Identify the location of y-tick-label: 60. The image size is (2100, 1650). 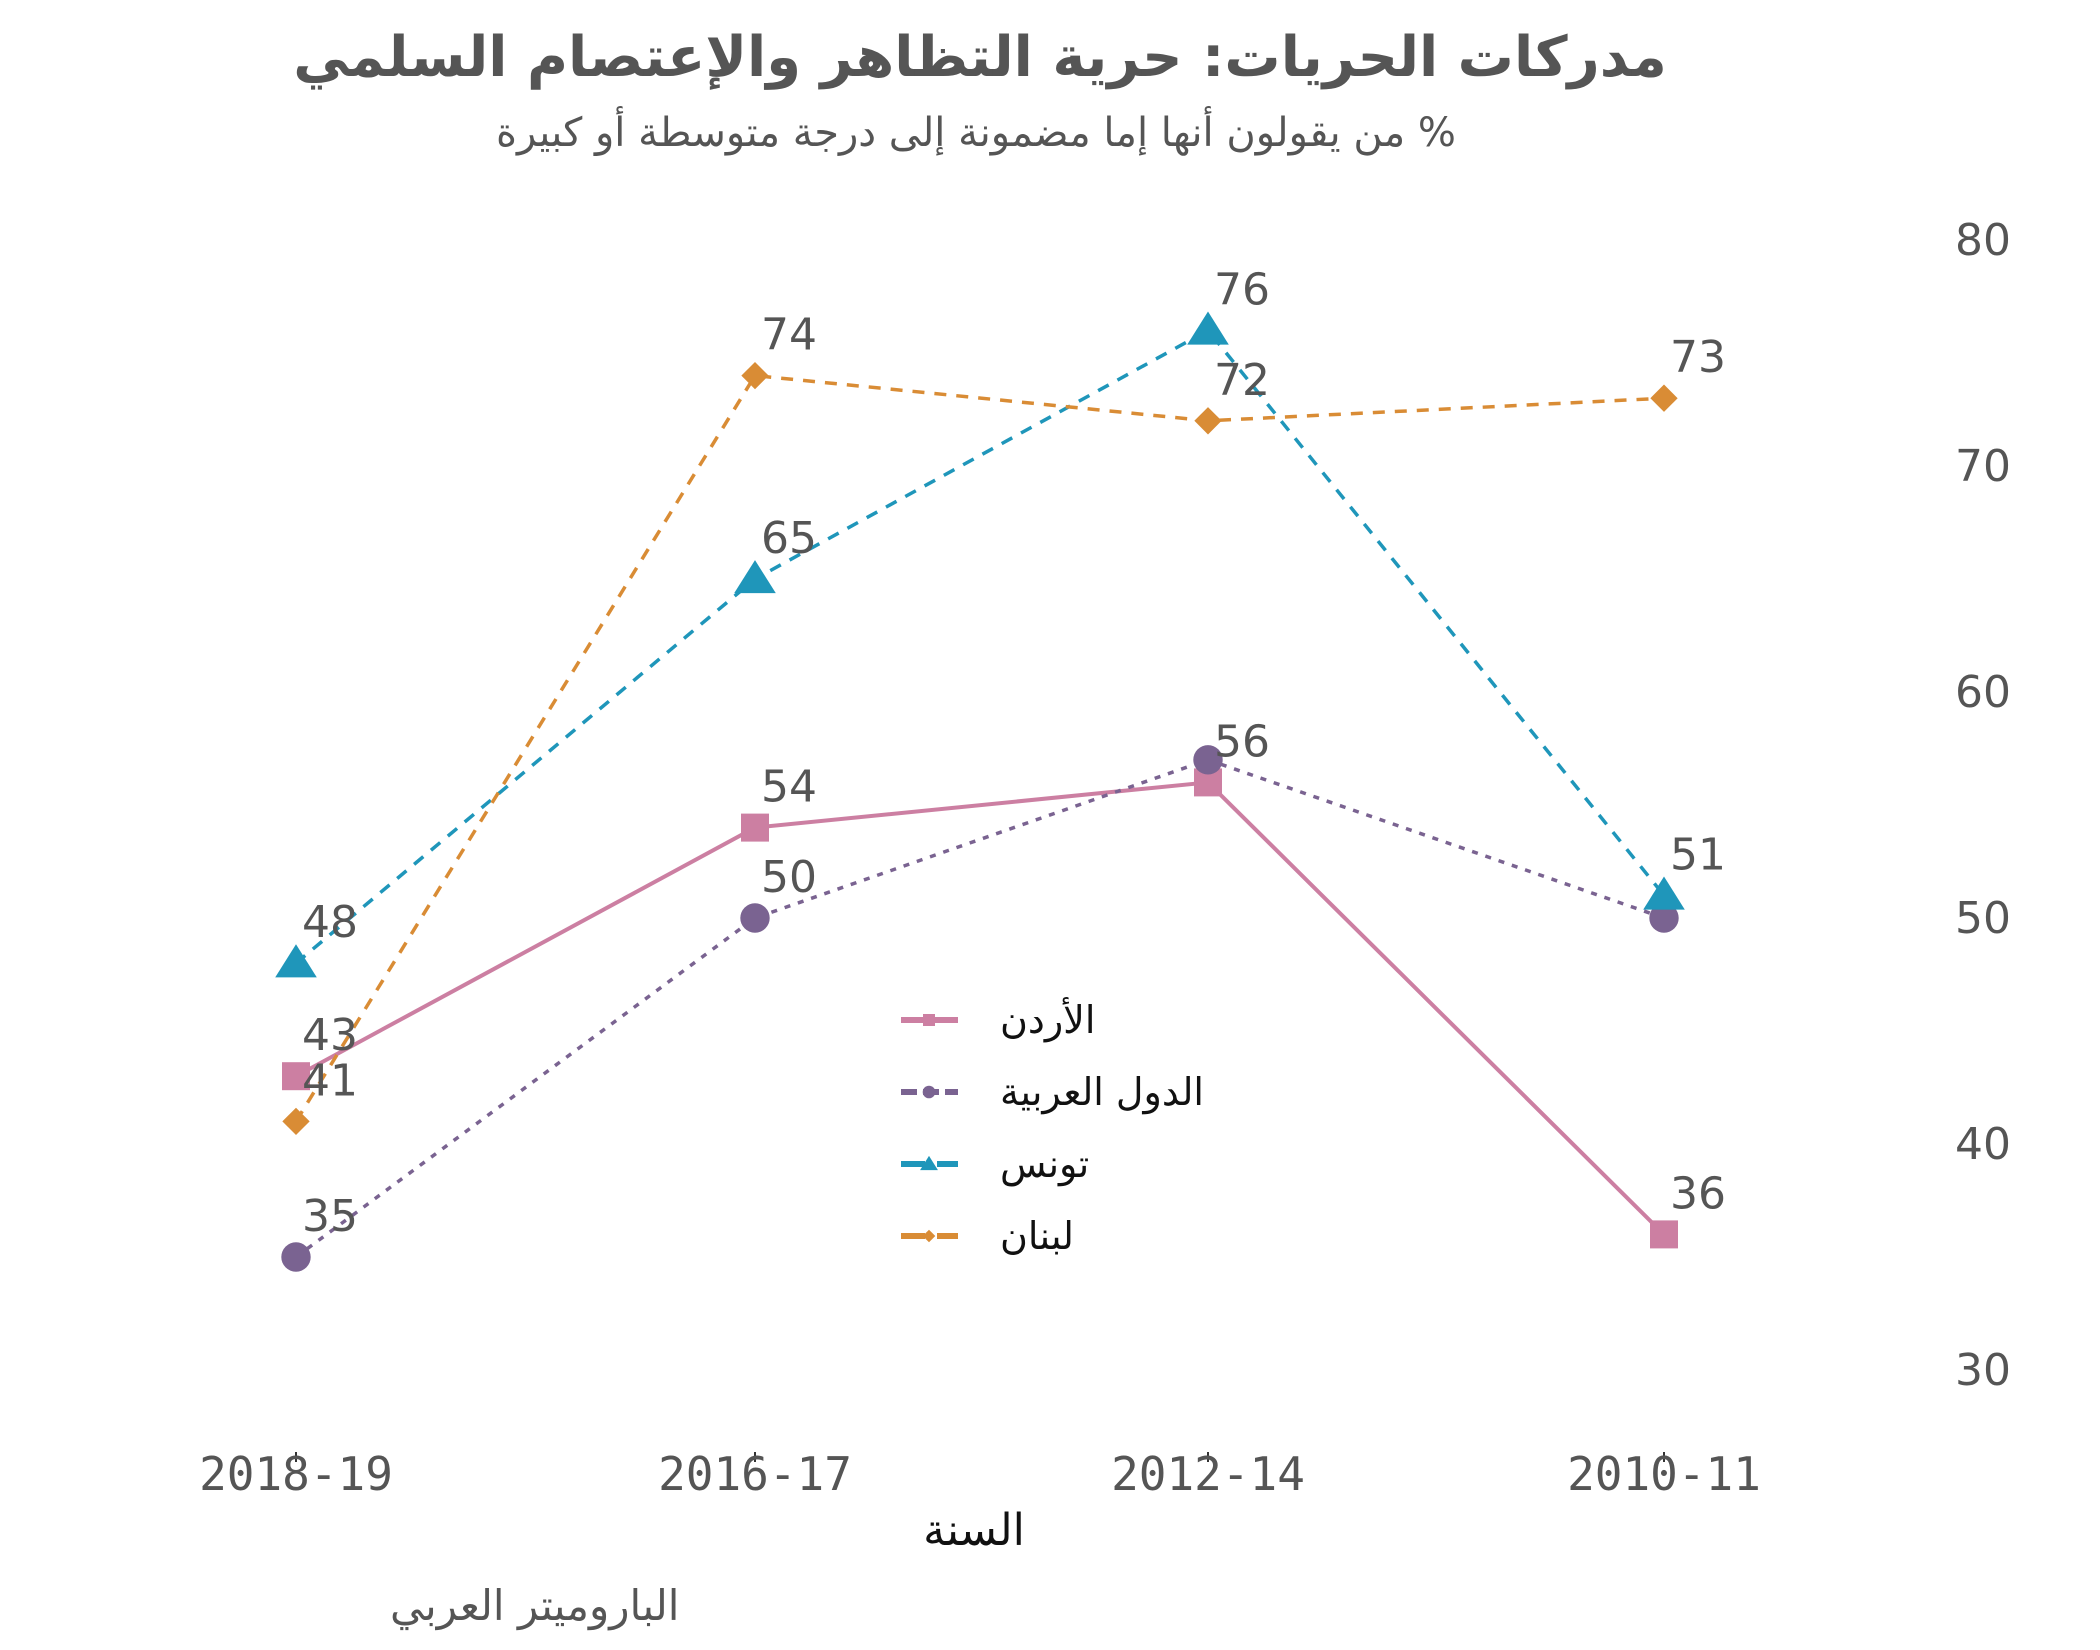
(1983, 692).